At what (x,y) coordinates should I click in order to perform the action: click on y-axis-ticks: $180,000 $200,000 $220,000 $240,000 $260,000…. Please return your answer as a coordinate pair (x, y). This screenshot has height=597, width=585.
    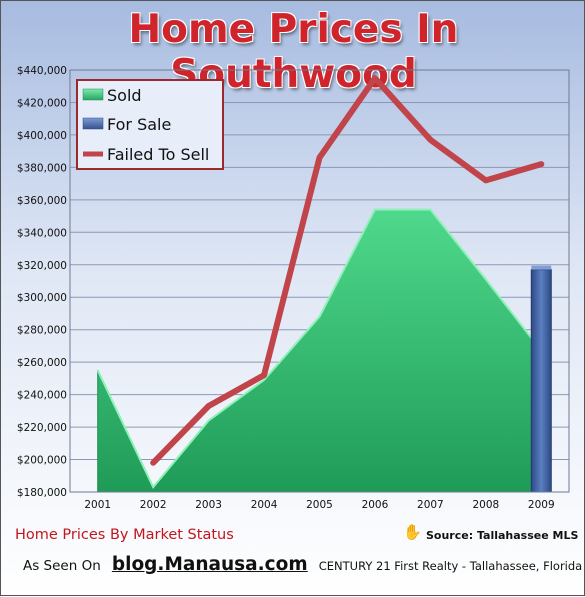
    Looking at the image, I should click on (42, 282).